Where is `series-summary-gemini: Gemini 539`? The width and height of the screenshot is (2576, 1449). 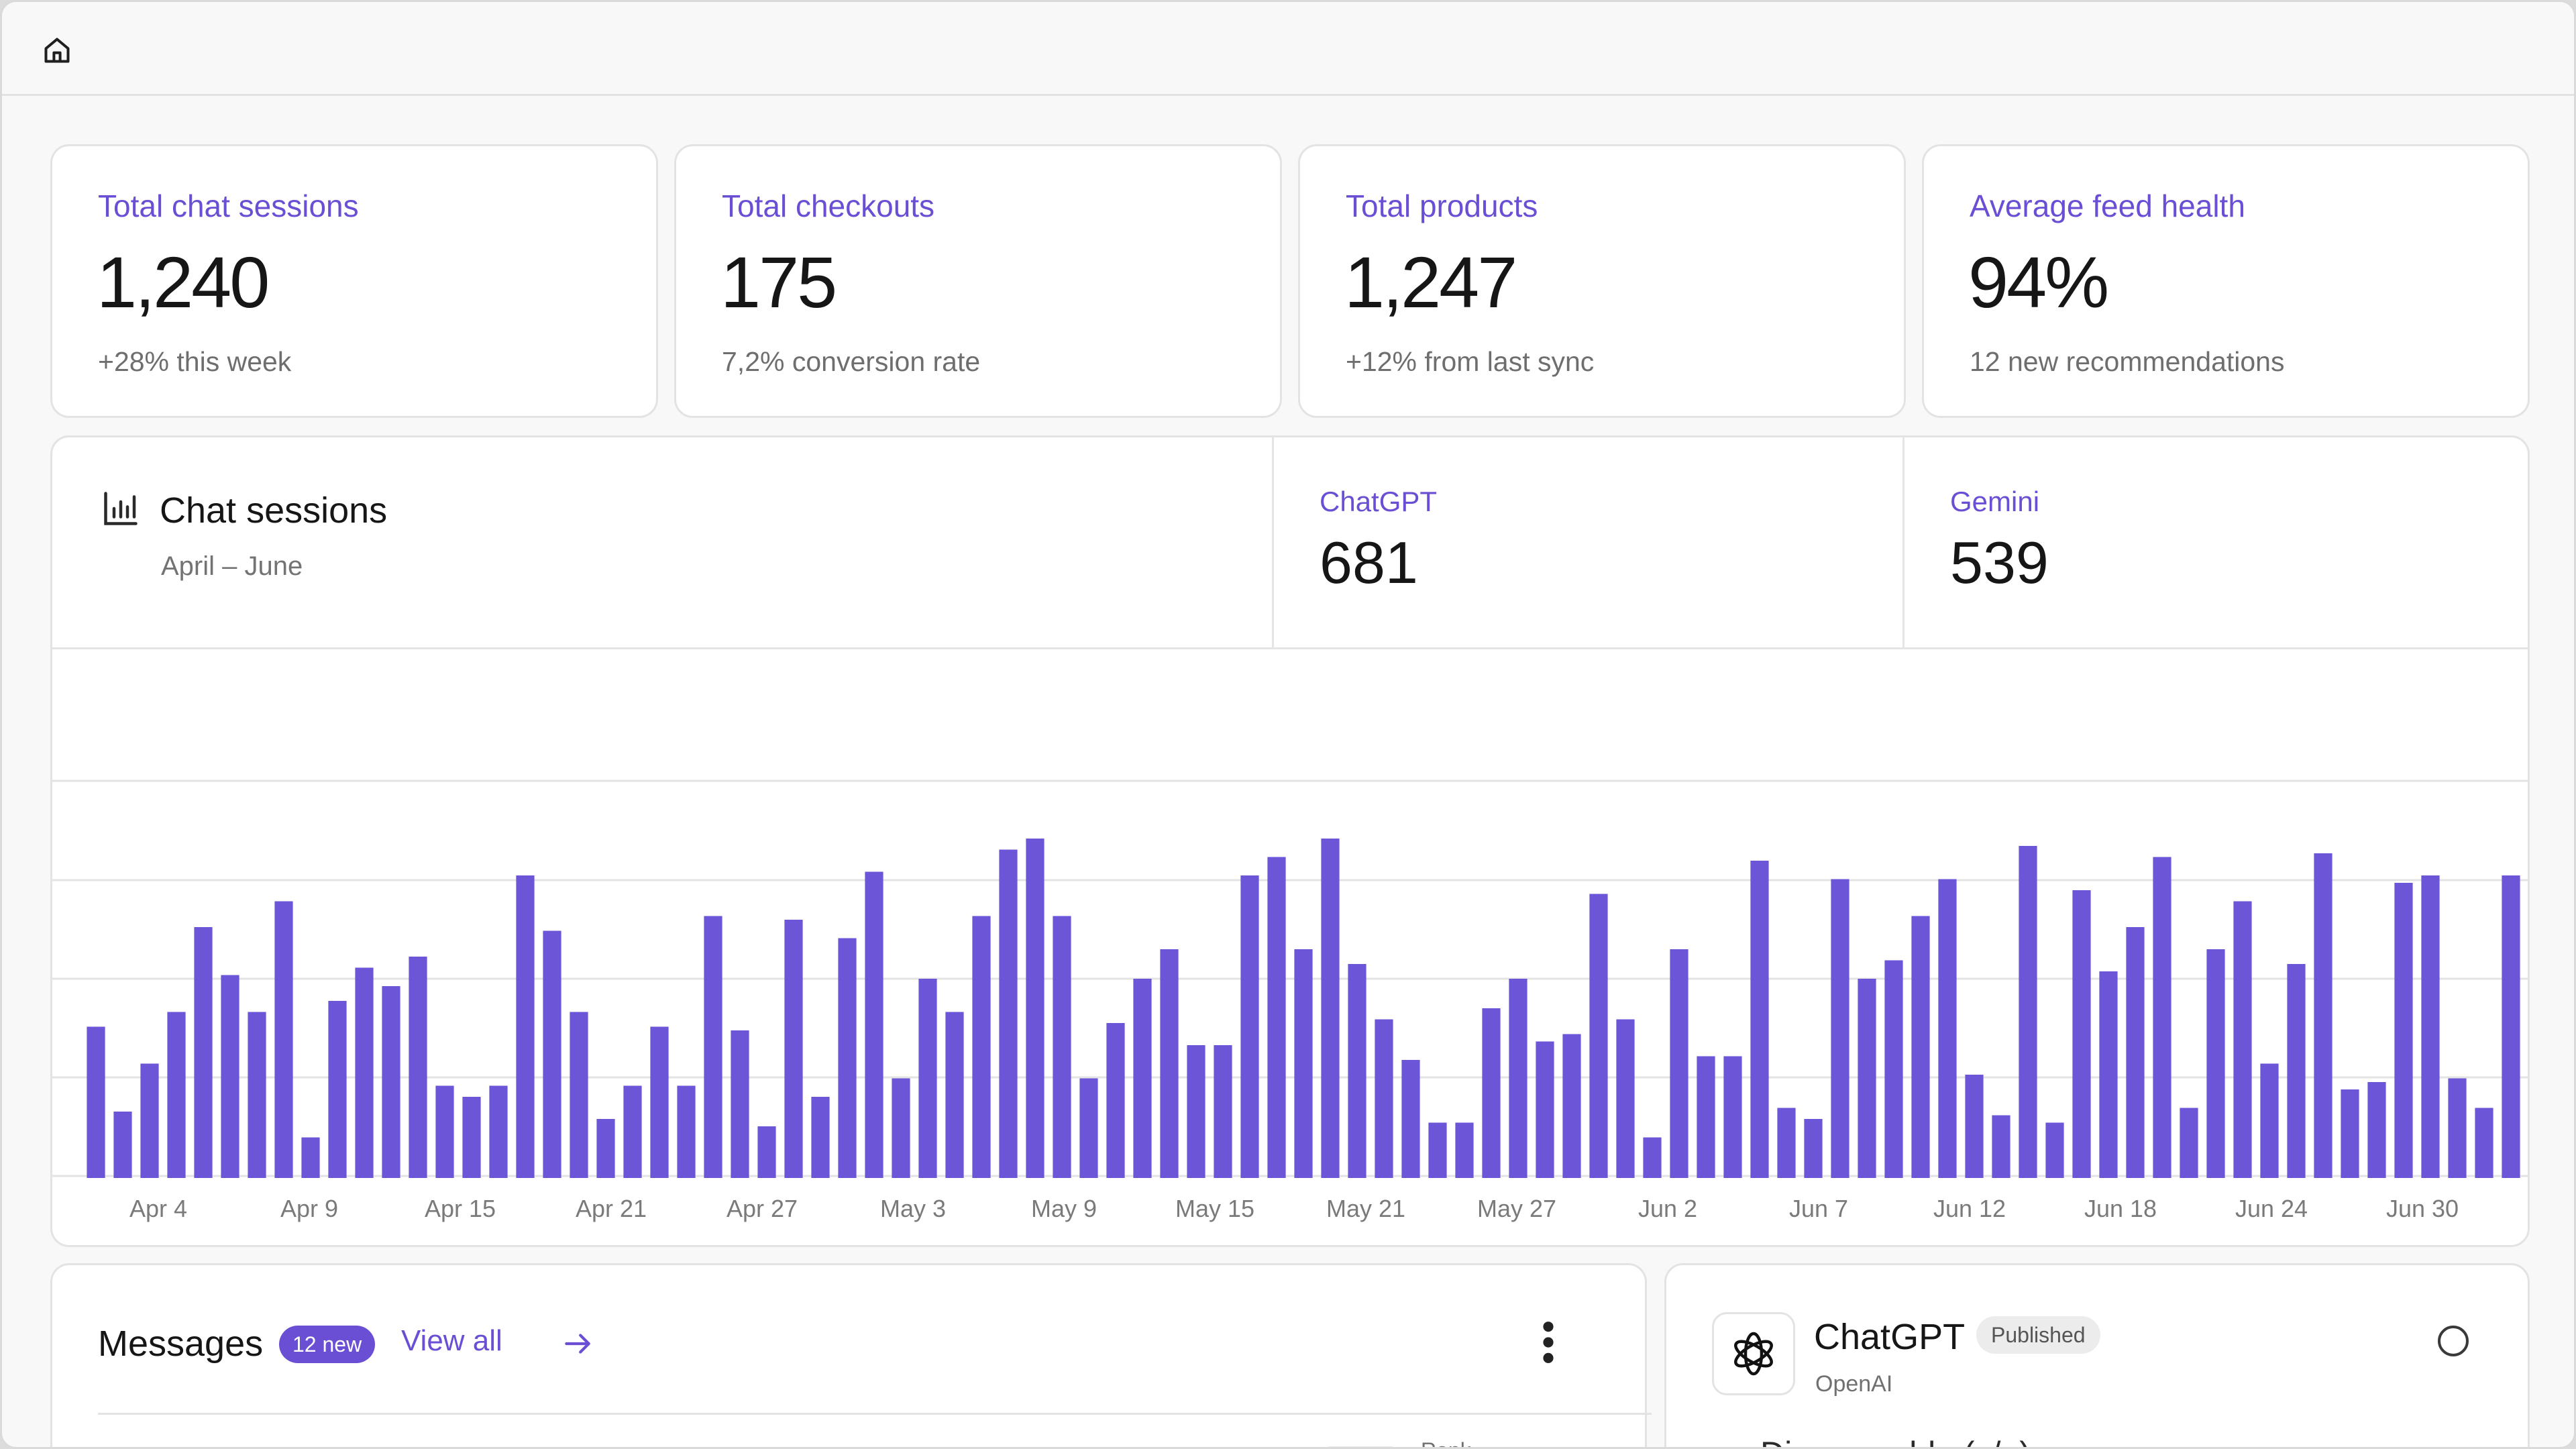 series-summary-gemini: Gemini 539 is located at coordinates (2216, 543).